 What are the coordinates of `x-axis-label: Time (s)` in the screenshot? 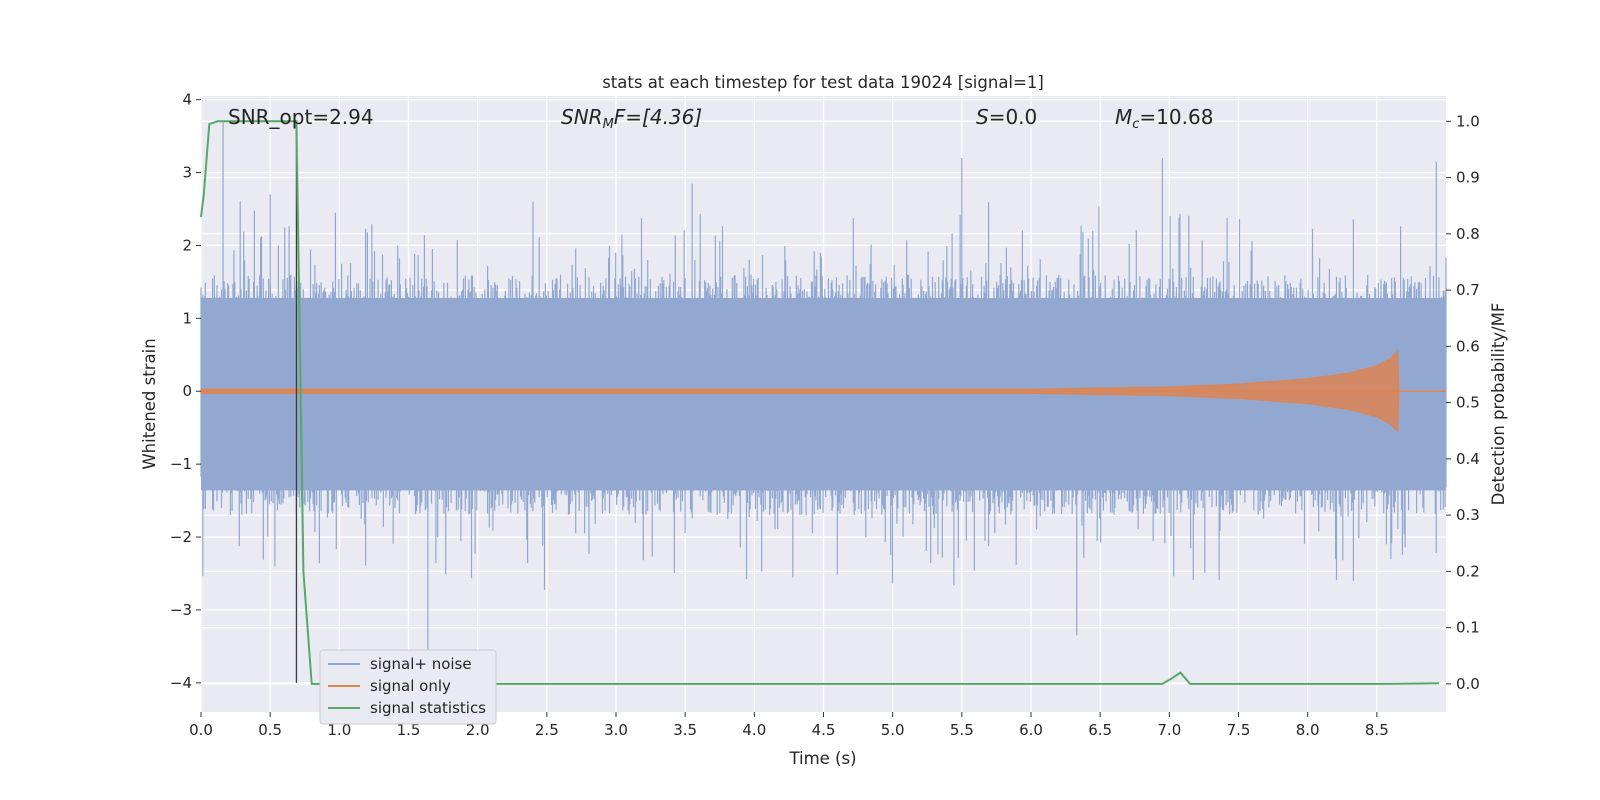 It's located at (822, 758).